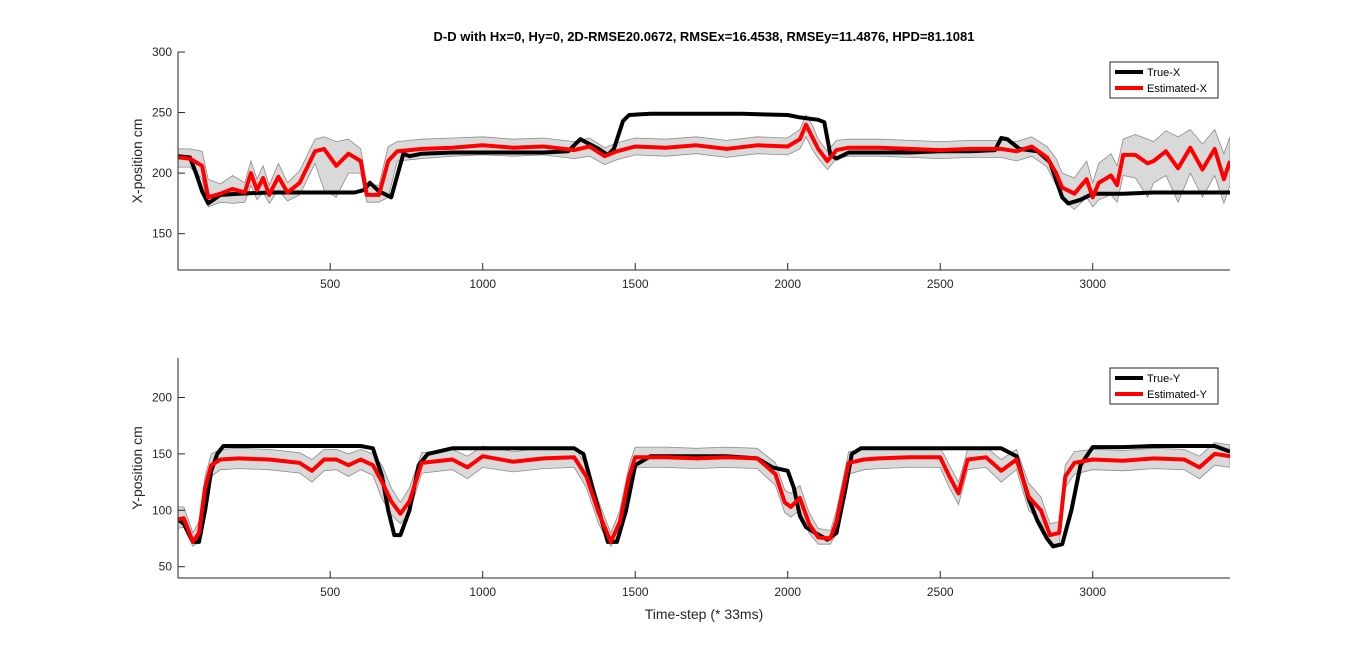 The image size is (1360, 651). What do you see at coordinates (1177, 395) in the screenshot?
I see `y-plot-legend-label: Estimated-Y` at bounding box center [1177, 395].